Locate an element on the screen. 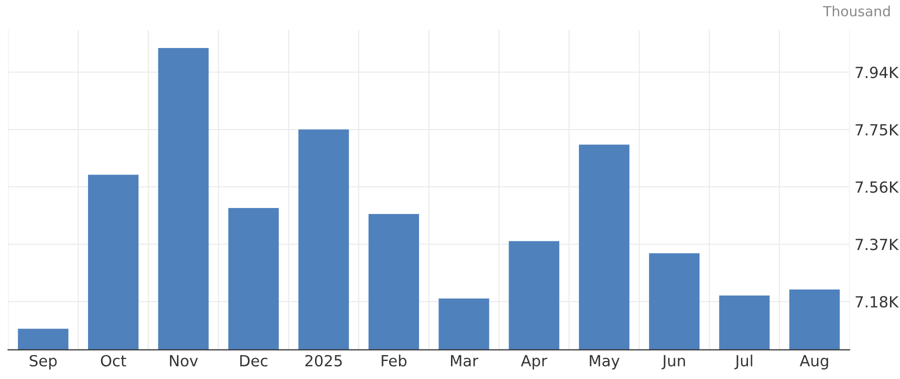 The image size is (900, 379). y-tick-label: 7.94K is located at coordinates (877, 72).